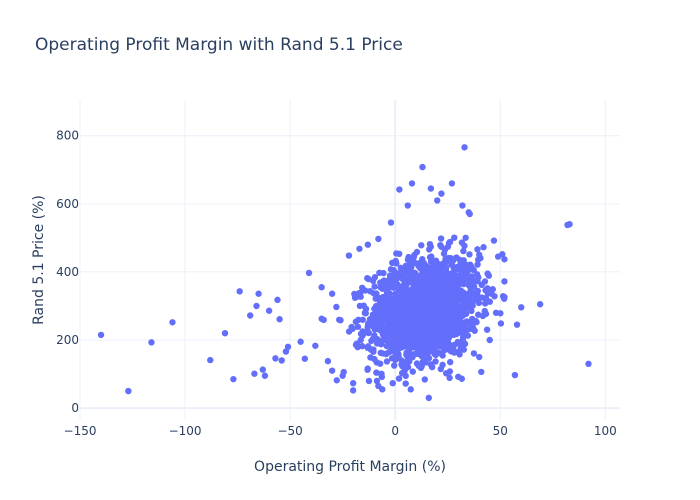 The width and height of the screenshot is (700, 500). I want to click on y-tick-label: 800, so click(67, 136).